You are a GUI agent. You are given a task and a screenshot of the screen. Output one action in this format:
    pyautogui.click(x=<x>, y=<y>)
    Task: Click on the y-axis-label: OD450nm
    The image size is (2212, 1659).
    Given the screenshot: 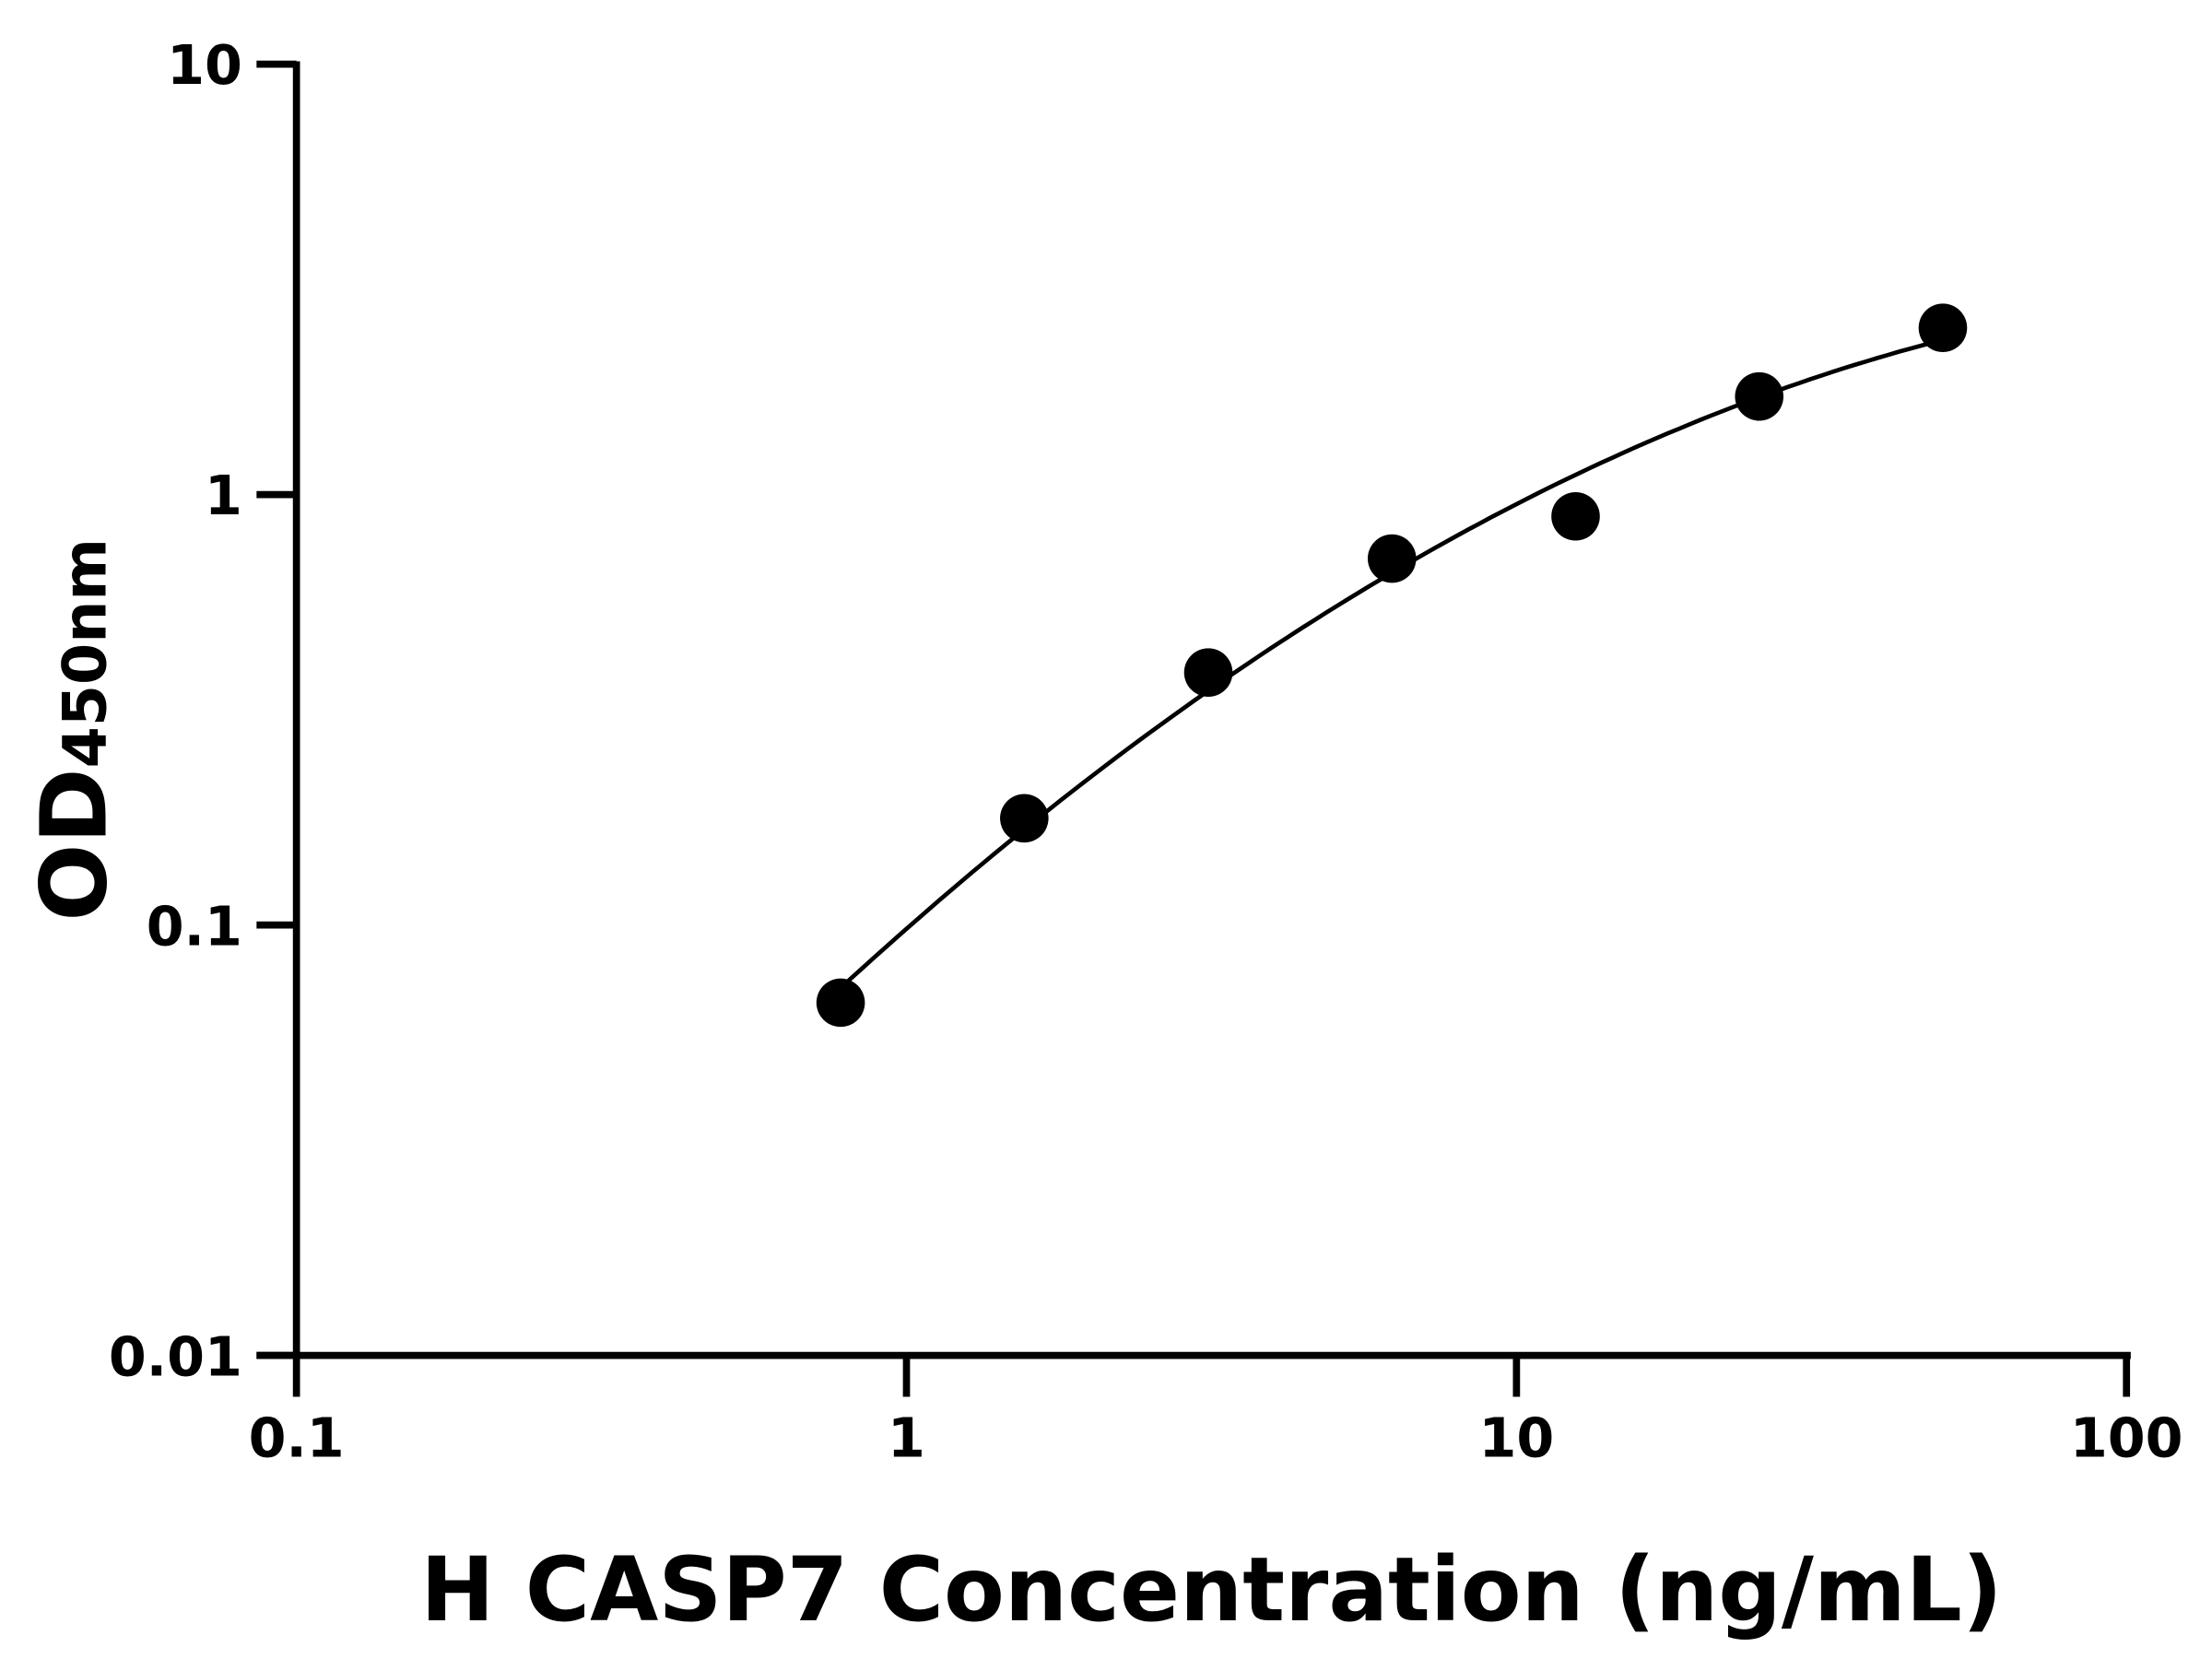 What is the action you would take?
    pyautogui.click(x=74, y=730)
    